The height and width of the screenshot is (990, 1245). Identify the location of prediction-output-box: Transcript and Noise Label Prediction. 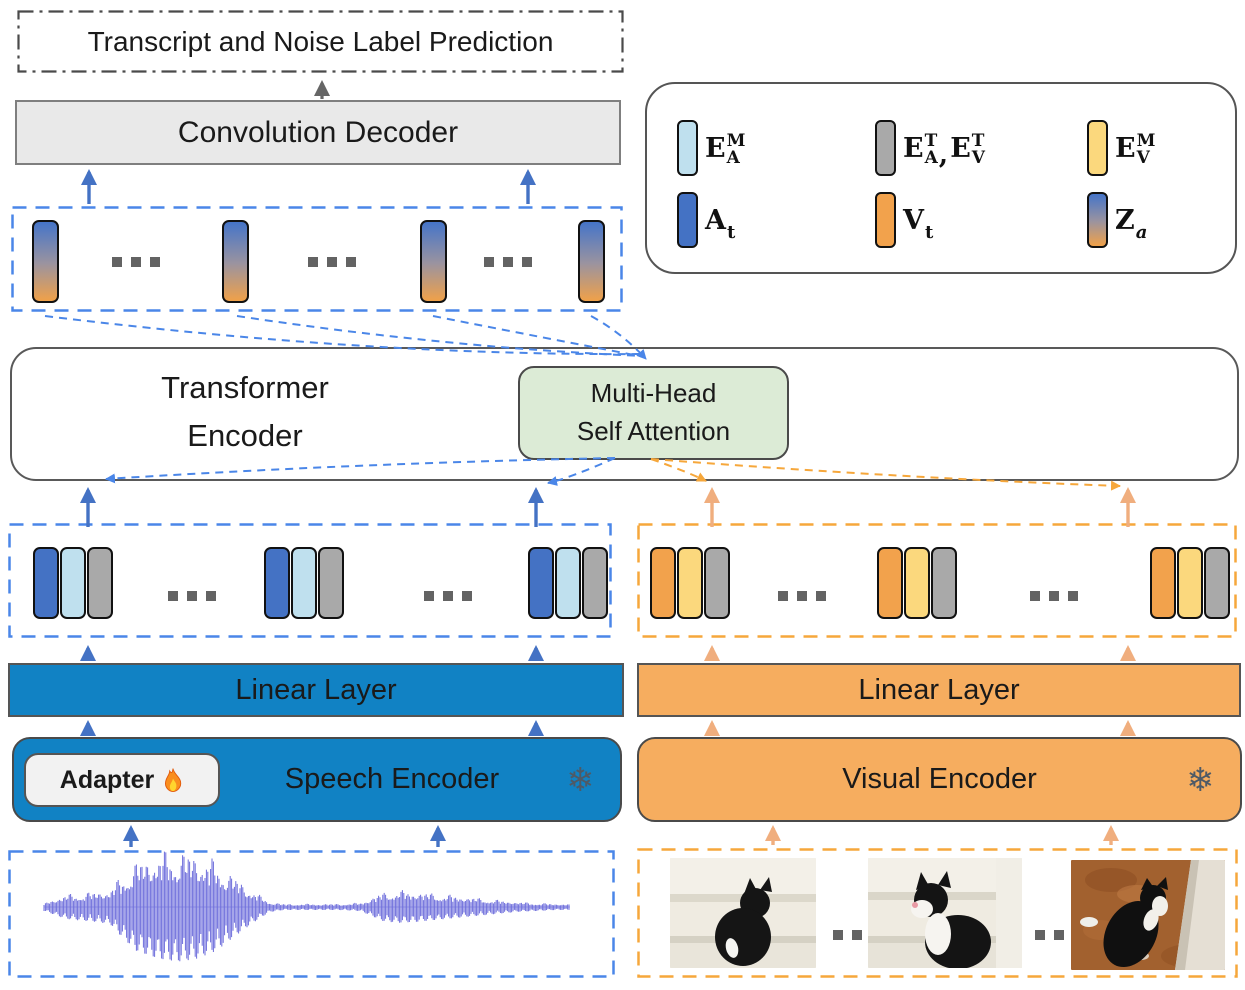
(320, 41).